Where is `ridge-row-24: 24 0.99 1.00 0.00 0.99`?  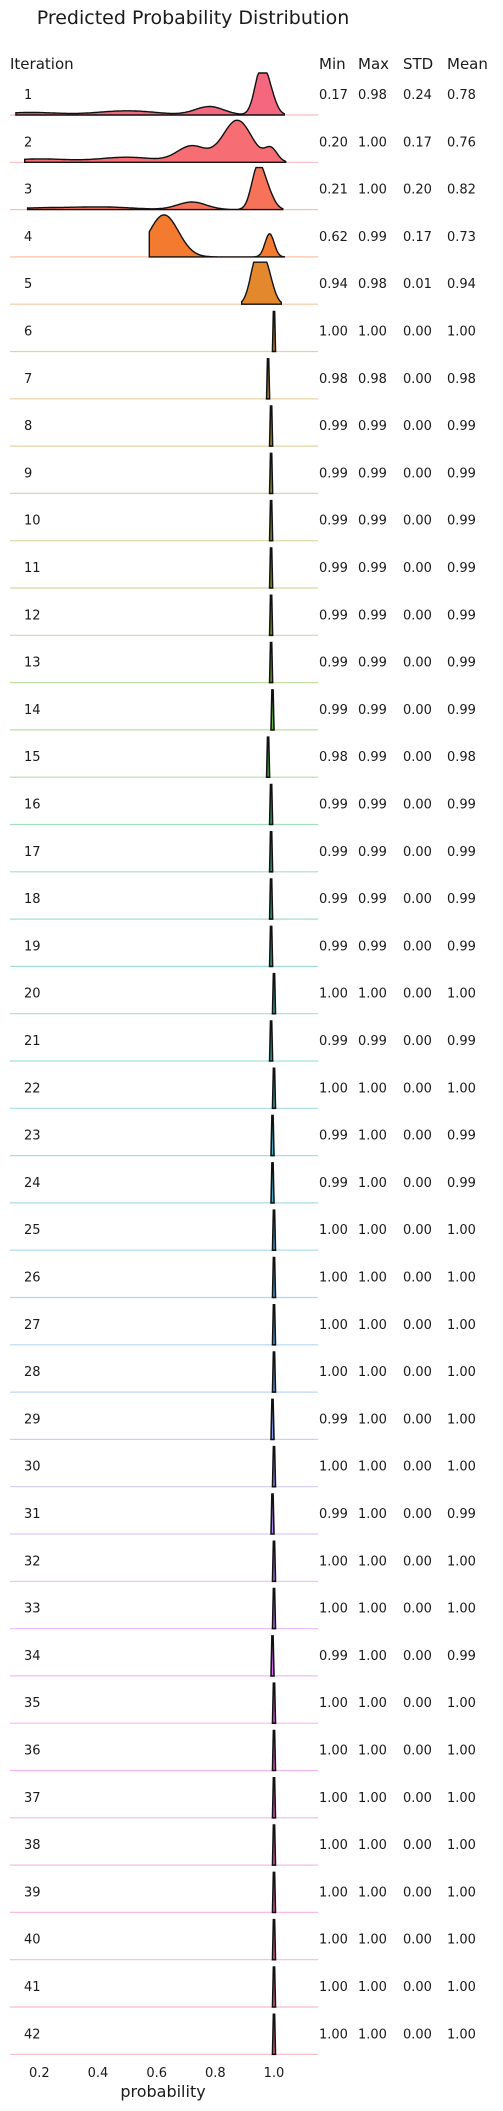 ridge-row-24: 24 0.99 1.00 0.00 0.99 is located at coordinates (243, 1183).